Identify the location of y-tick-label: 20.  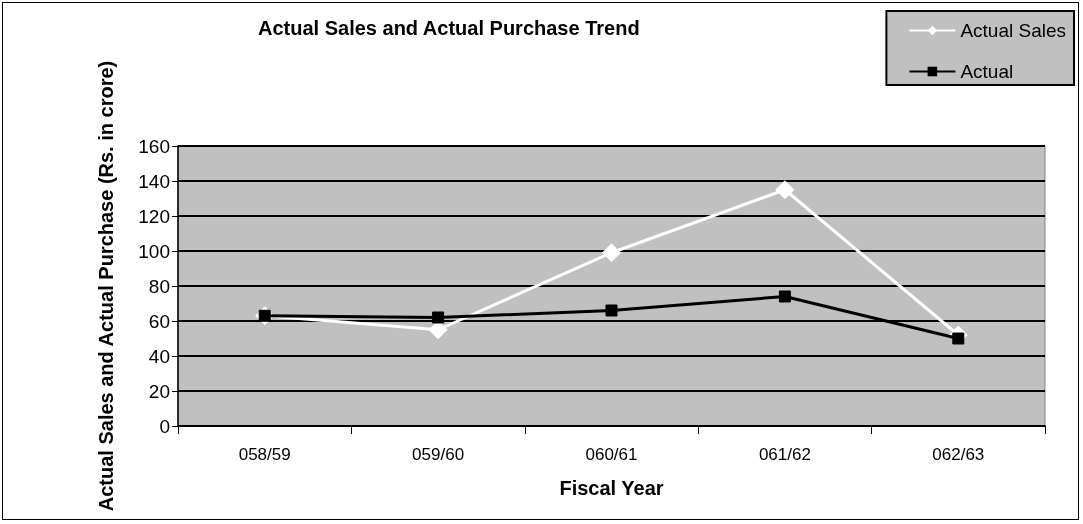
(159, 391).